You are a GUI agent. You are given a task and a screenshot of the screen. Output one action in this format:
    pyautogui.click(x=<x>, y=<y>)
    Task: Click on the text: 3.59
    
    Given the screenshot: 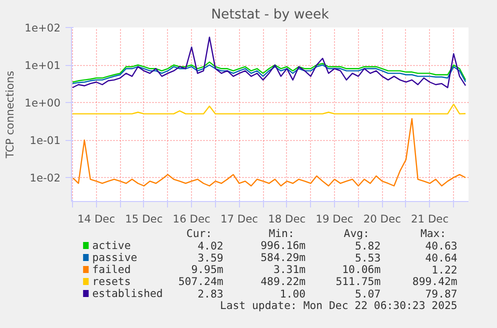 What is the action you would take?
    pyautogui.click(x=211, y=258)
    